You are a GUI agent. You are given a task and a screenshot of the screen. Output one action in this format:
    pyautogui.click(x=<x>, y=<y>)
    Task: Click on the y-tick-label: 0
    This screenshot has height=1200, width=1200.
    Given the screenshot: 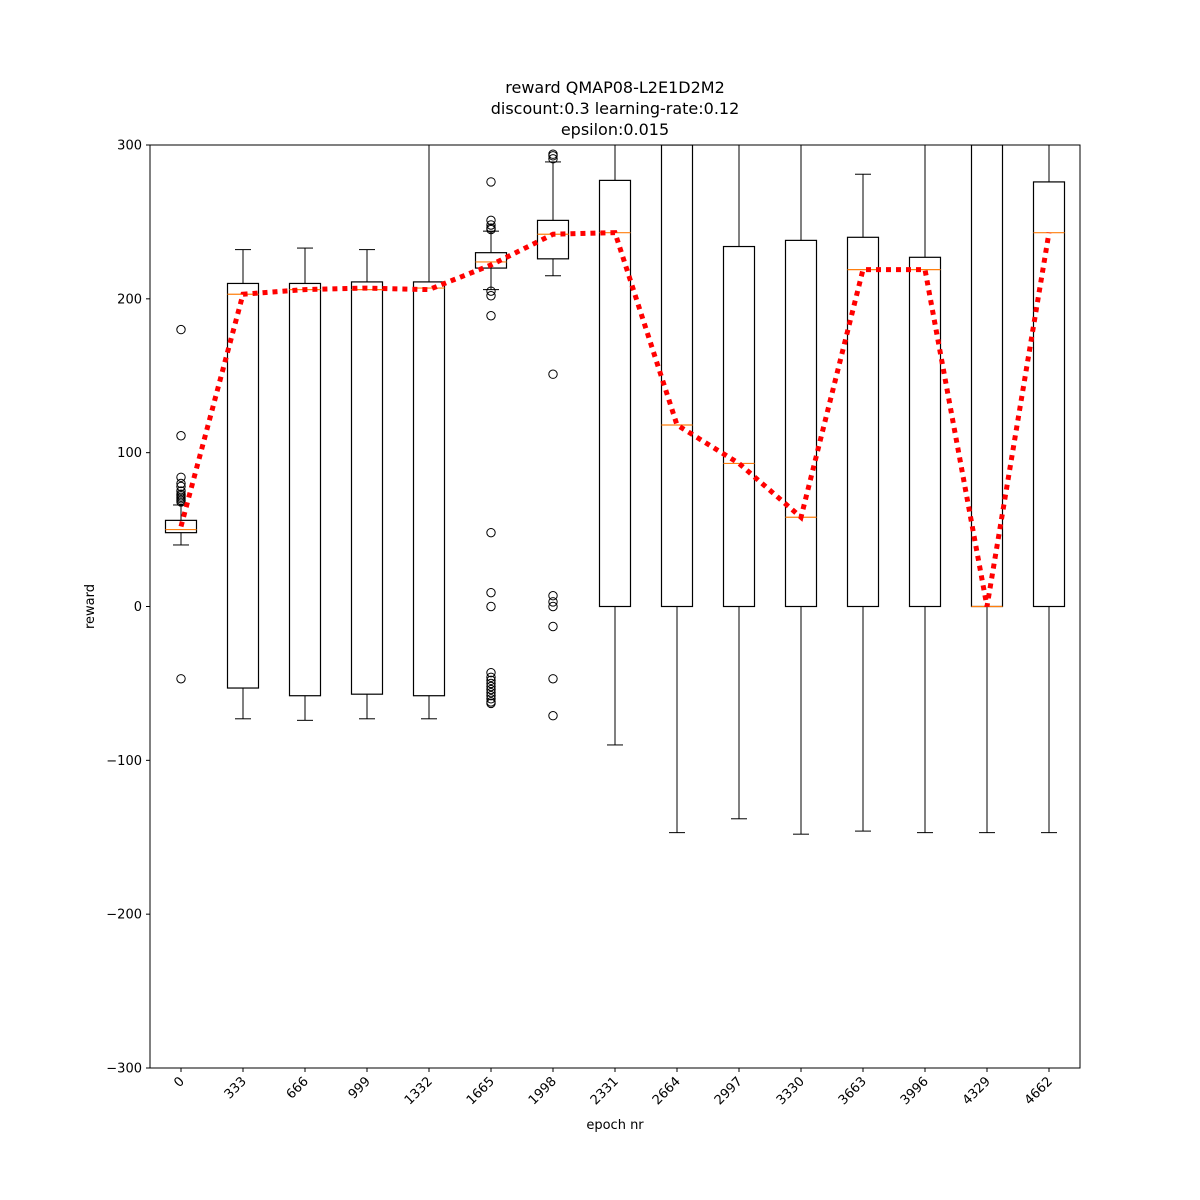 What is the action you would take?
    pyautogui.click(x=138, y=607)
    